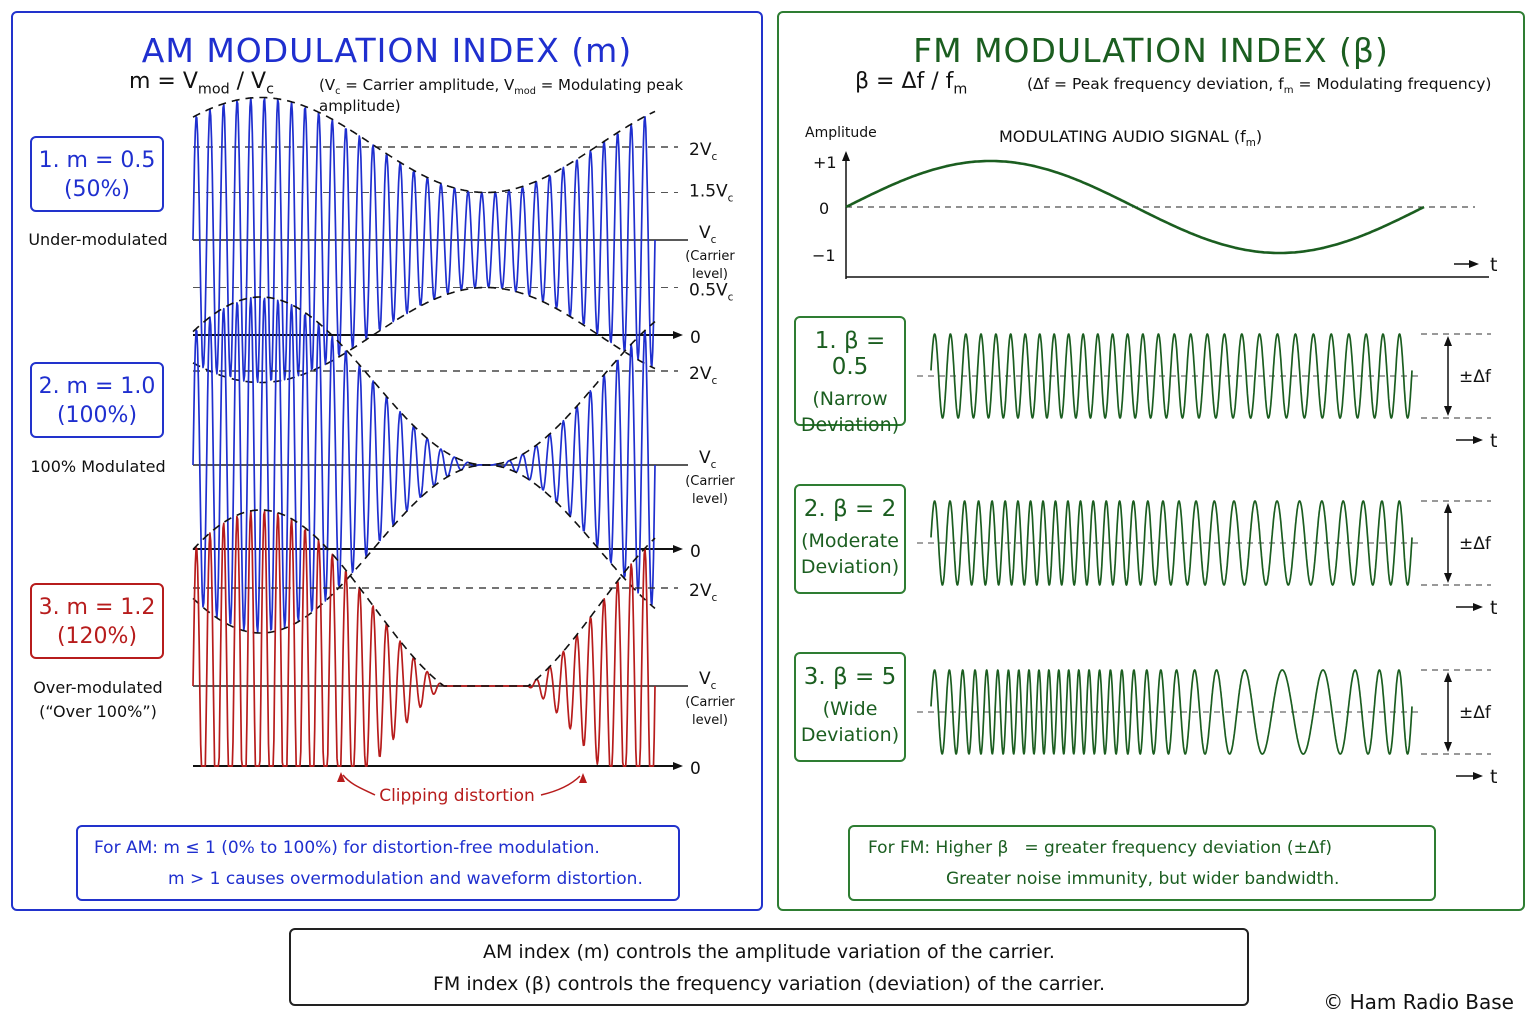  What do you see at coordinates (387, 50) in the screenshot?
I see `am-title: AM MODULATION INDEX (m)` at bounding box center [387, 50].